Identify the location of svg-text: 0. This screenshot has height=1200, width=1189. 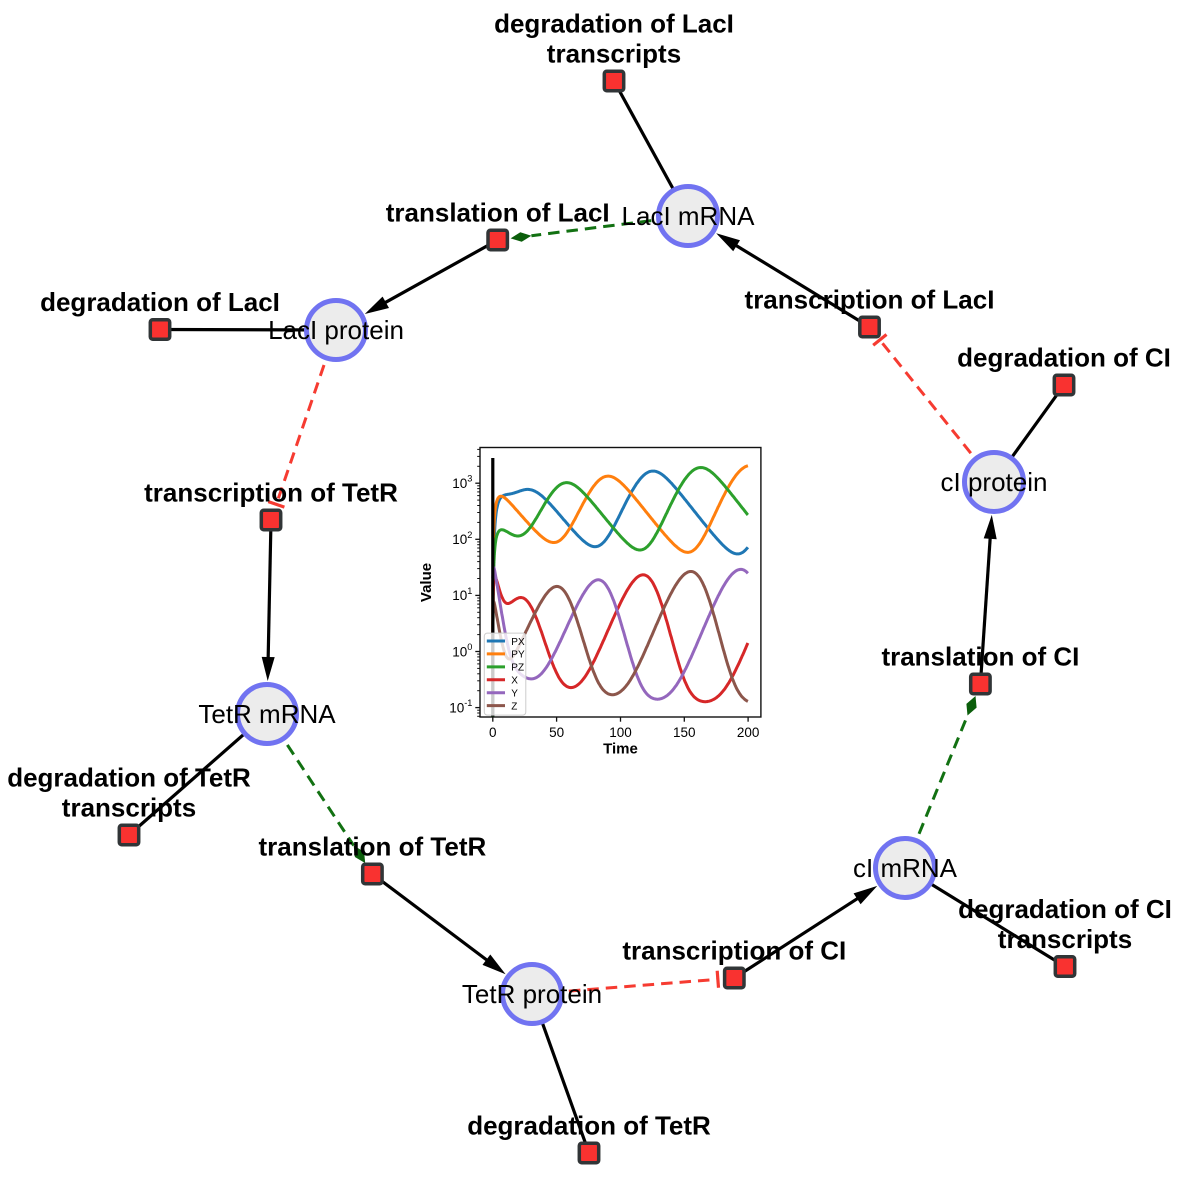
(493, 732).